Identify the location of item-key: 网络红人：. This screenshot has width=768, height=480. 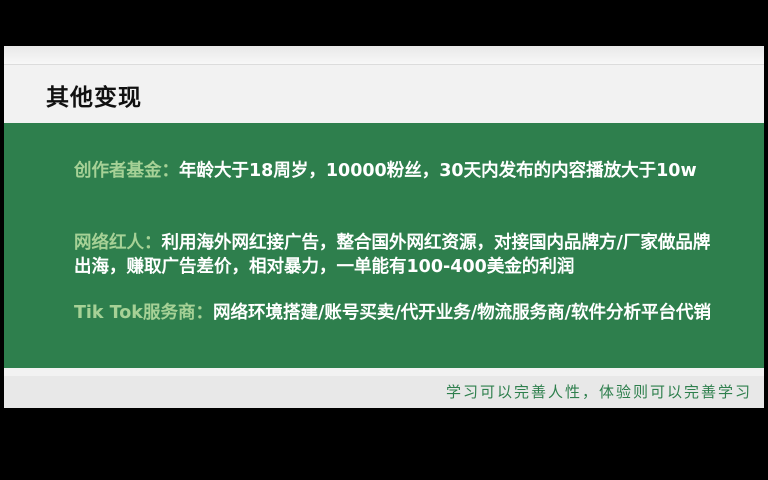
(118, 243).